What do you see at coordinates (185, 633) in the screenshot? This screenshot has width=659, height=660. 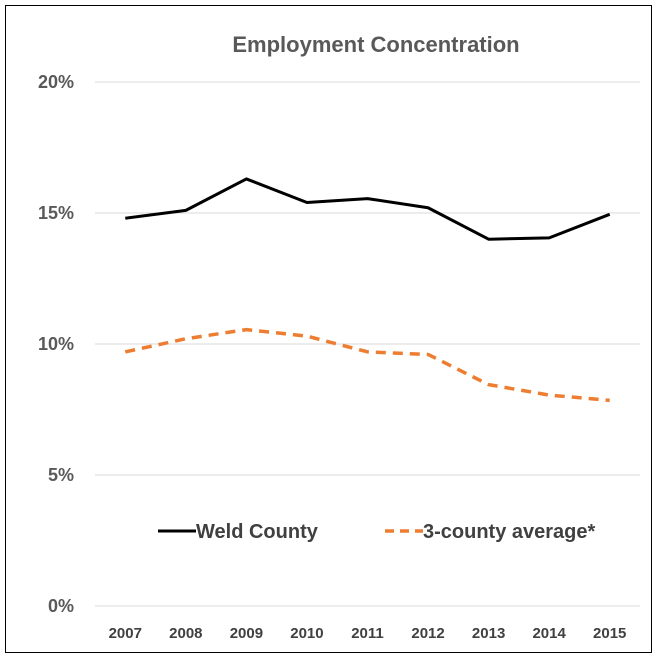 I see `x-tick-label: 2008` at bounding box center [185, 633].